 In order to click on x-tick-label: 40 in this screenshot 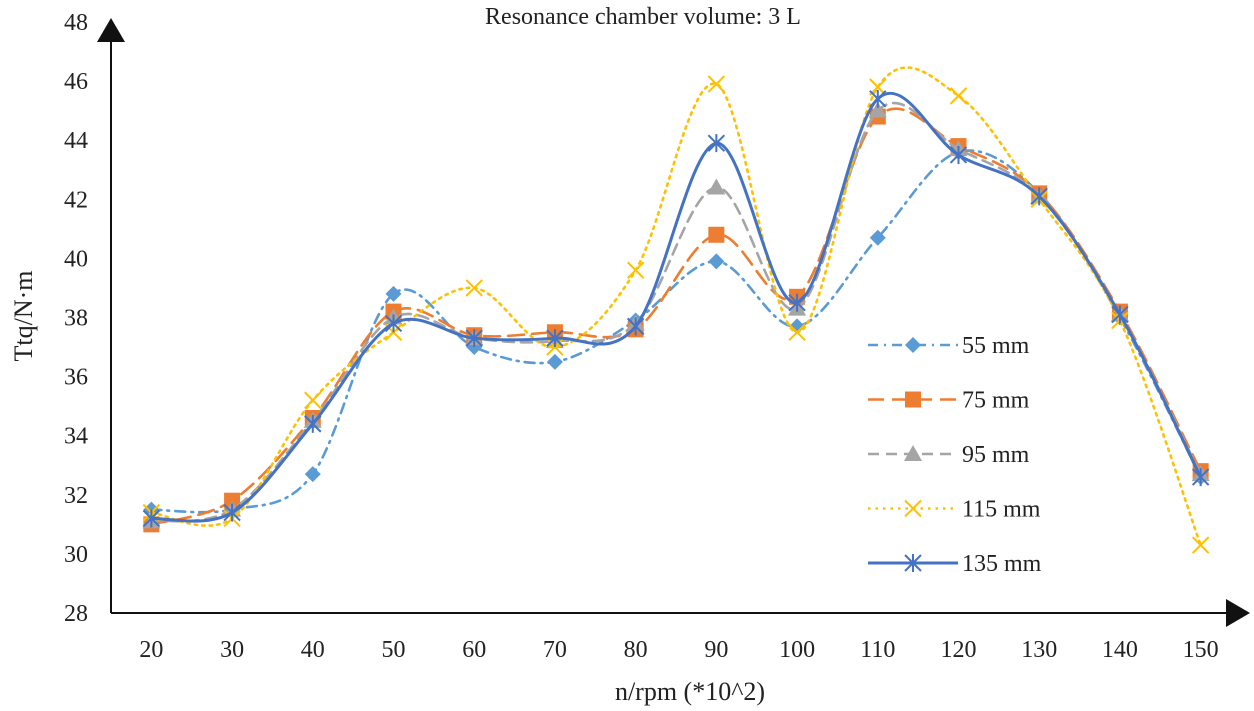, I will do `click(313, 650)`.